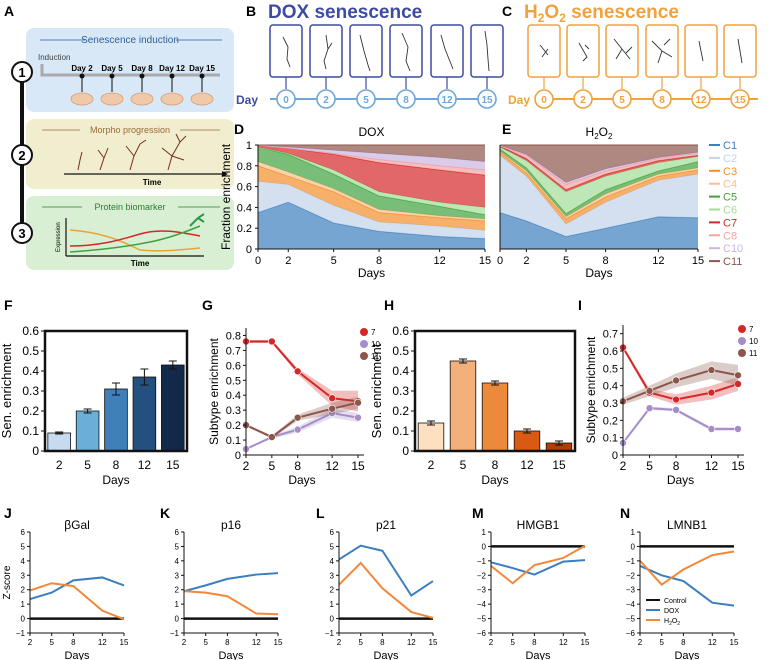 This screenshot has height=660, width=769. Describe the element at coordinates (132, 152) in the screenshot. I see `morpho-cells` at that location.